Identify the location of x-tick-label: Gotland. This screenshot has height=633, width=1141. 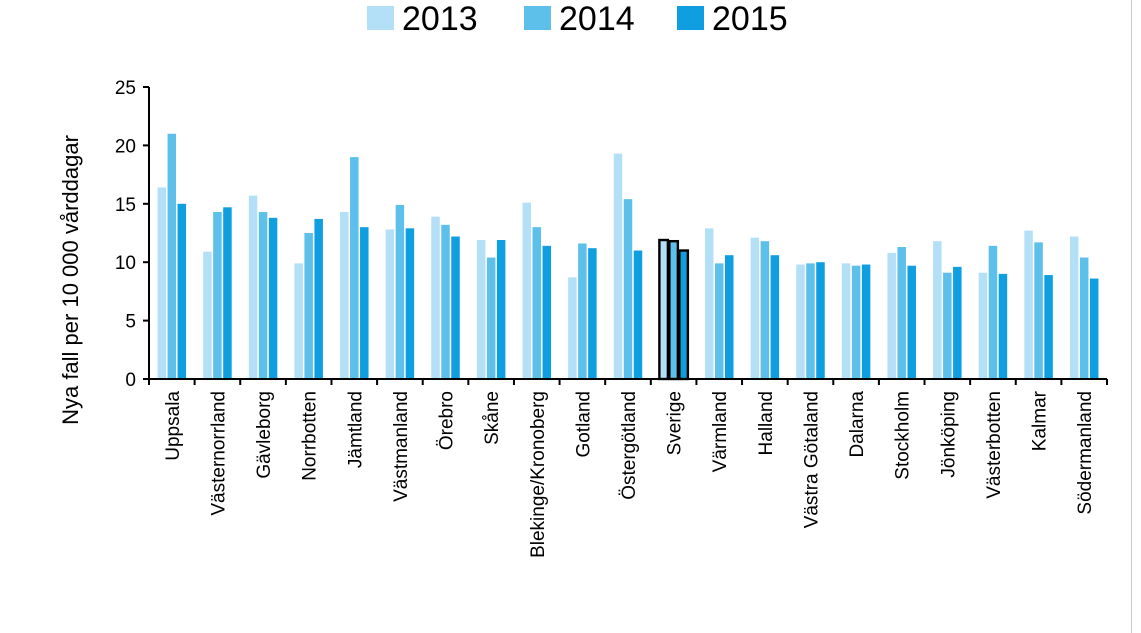
(583, 424).